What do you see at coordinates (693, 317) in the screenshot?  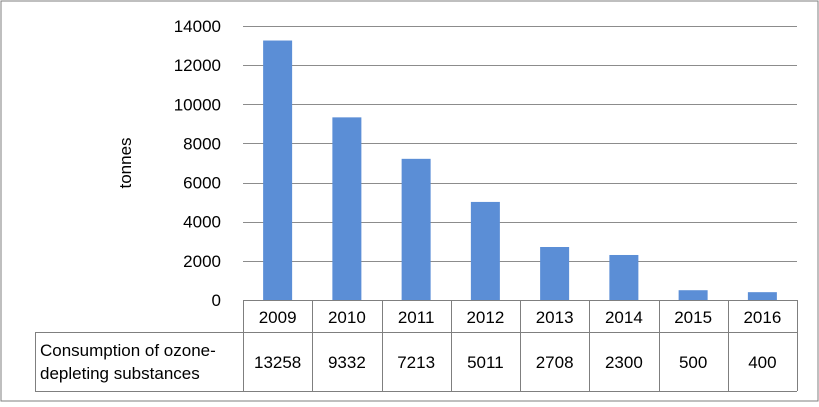 I see `x-category-label: 2015` at bounding box center [693, 317].